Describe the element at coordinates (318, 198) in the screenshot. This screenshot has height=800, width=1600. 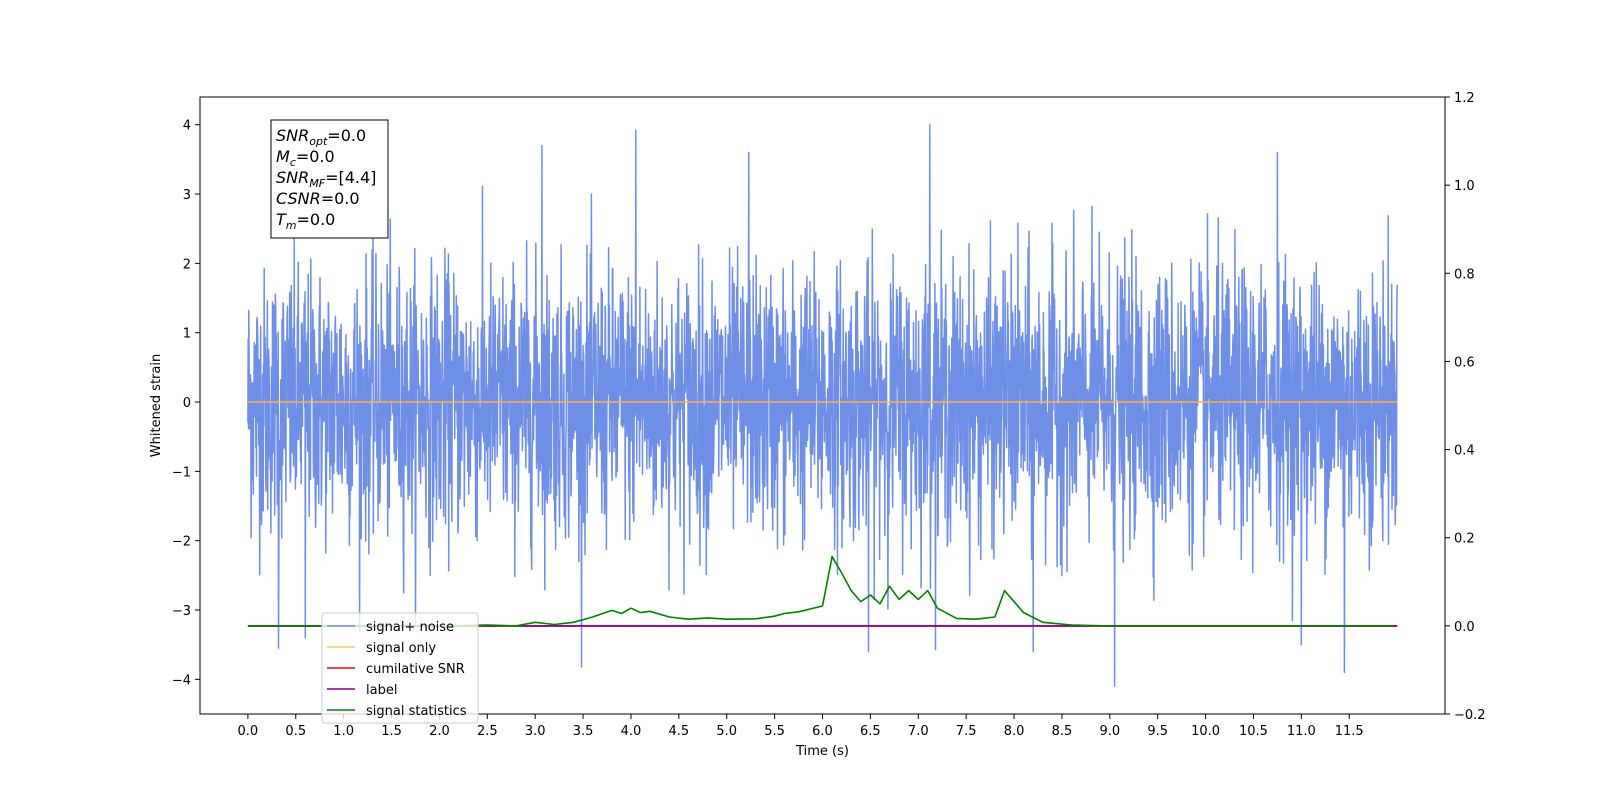
I see `annotation-line: CSNR=0.0` at that location.